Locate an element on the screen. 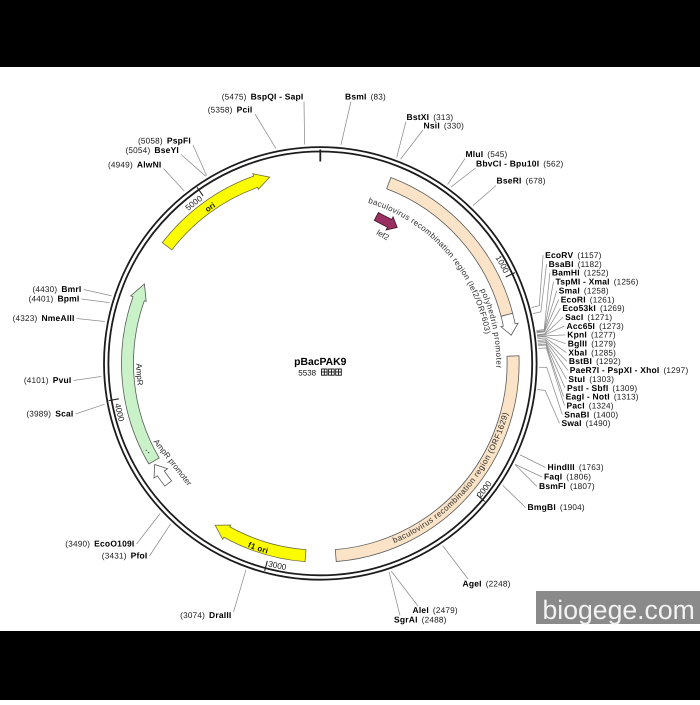 This screenshot has height=705, width=700. svg-text:(4101)PvuI: (4101) PvuI is located at coordinates (48, 380).